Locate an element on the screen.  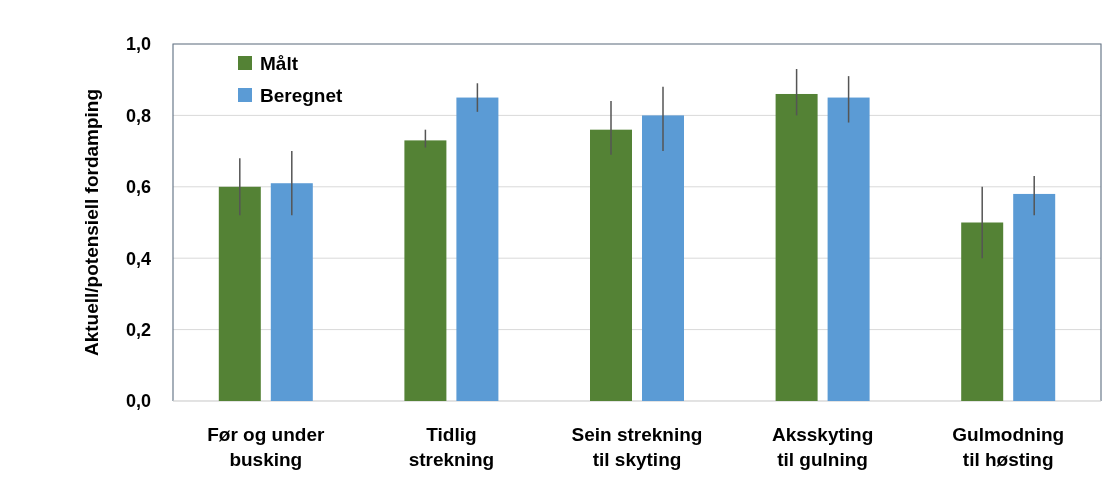
y-tick-label: 0,4 is located at coordinates (138, 258).